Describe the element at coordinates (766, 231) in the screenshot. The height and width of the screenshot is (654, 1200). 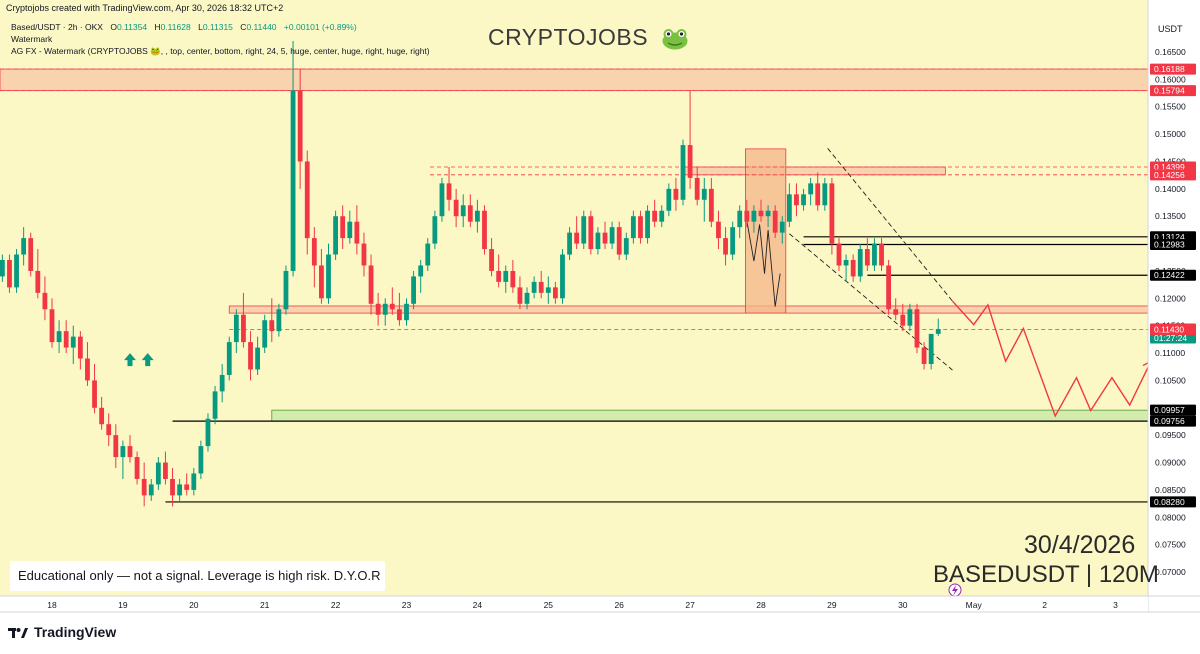
I see `zone-consolidation-box` at that location.